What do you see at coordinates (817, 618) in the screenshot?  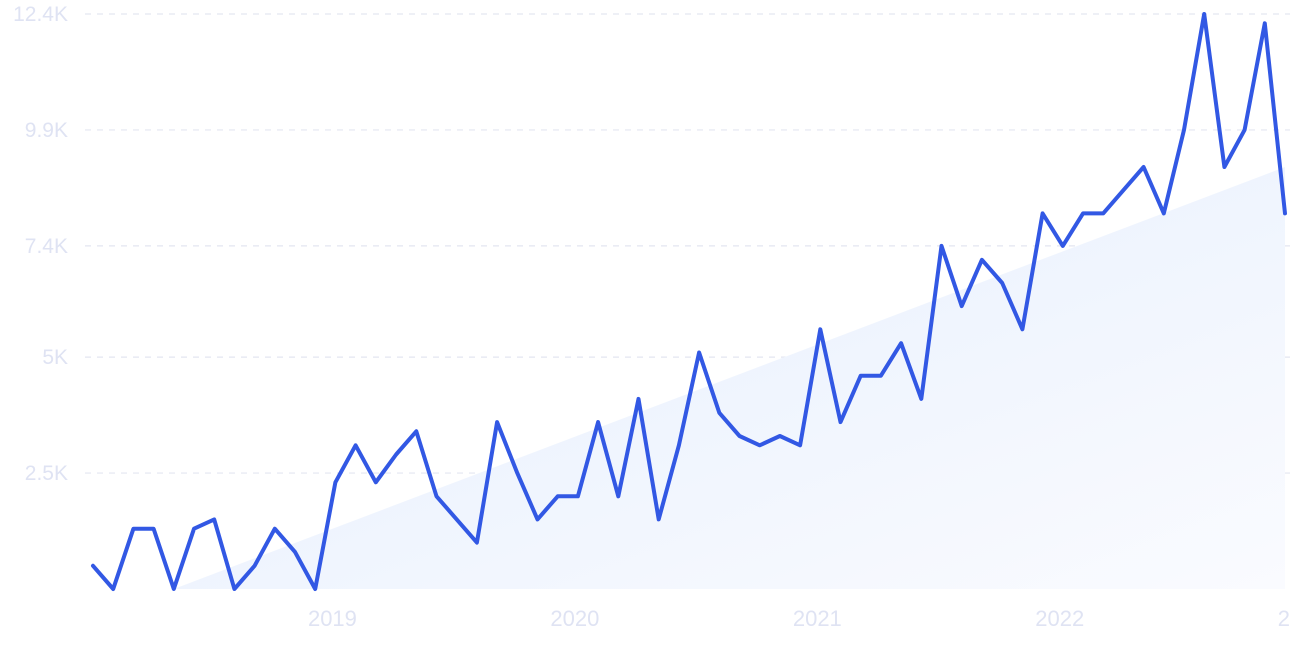 I see `x-tick-label: 2021` at bounding box center [817, 618].